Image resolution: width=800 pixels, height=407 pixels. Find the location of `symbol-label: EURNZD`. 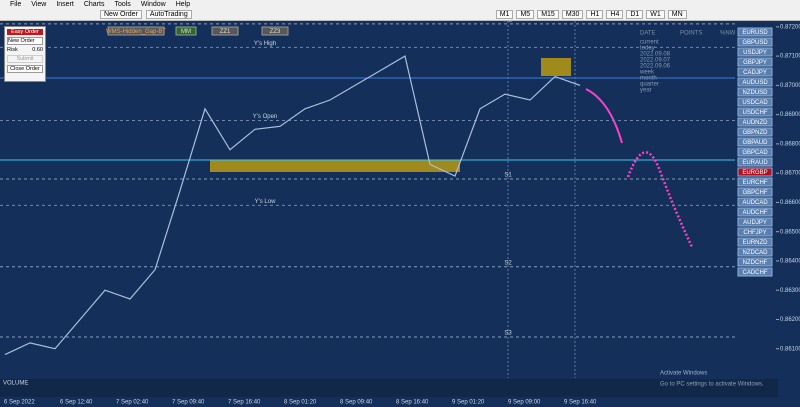

symbol-label: EURNZD is located at coordinates (756, 243).